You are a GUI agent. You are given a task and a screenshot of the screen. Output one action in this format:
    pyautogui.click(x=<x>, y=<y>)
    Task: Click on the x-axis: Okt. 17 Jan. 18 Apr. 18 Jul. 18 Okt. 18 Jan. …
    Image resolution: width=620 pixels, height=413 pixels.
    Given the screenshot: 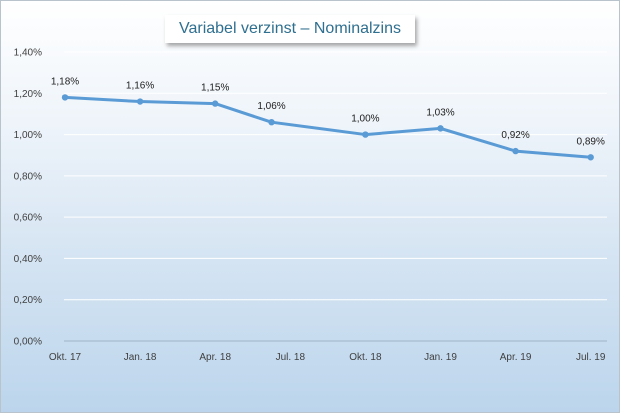 What is the action you would take?
    pyautogui.click(x=327, y=357)
    